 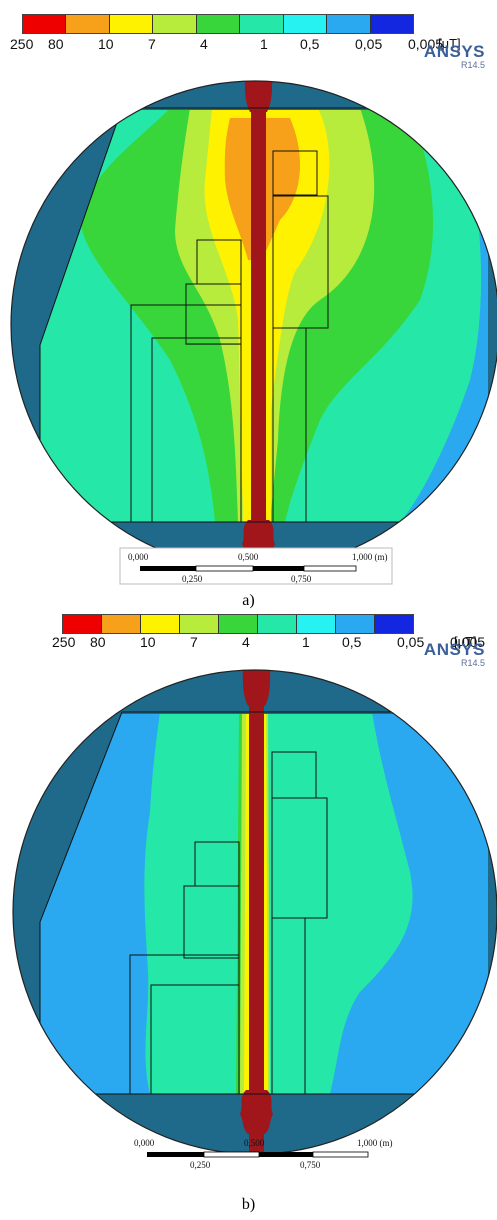 What do you see at coordinates (248, 600) in the screenshot?
I see `caption-a: a)` at bounding box center [248, 600].